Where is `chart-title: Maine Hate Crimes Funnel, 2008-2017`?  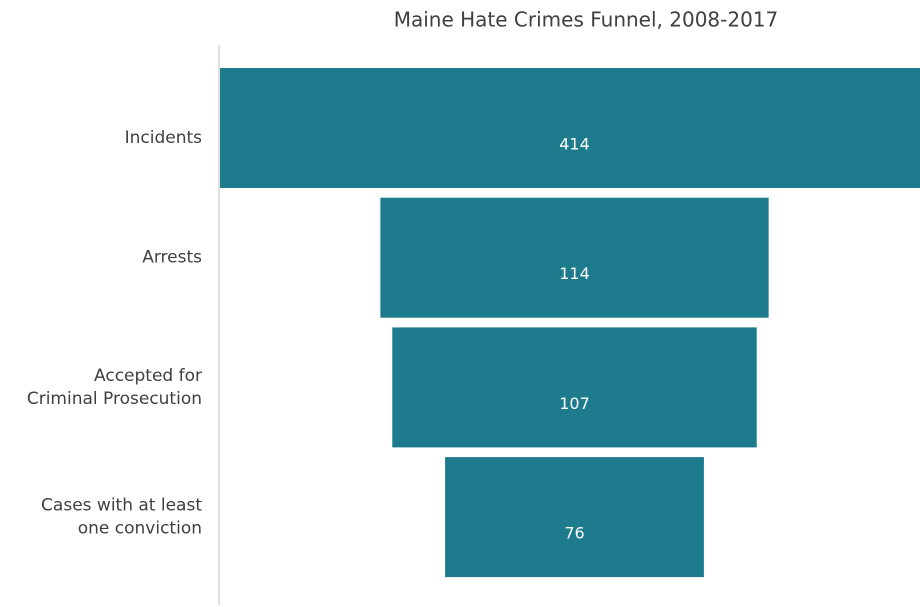 chart-title: Maine Hate Crimes Funnel, 2008-2017 is located at coordinates (586, 20).